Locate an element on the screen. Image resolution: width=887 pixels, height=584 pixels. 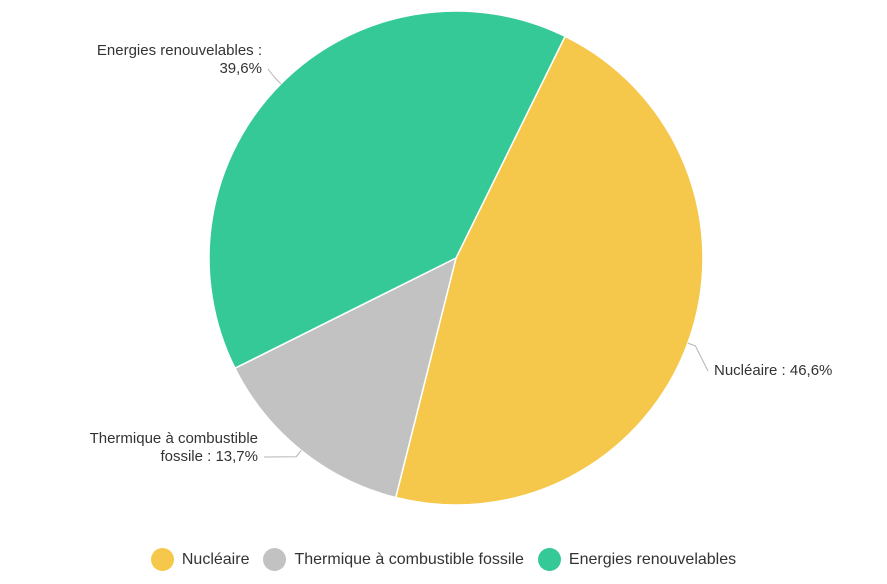
legend-item-renouvelables: Energies renouvelables is located at coordinates (637, 559).